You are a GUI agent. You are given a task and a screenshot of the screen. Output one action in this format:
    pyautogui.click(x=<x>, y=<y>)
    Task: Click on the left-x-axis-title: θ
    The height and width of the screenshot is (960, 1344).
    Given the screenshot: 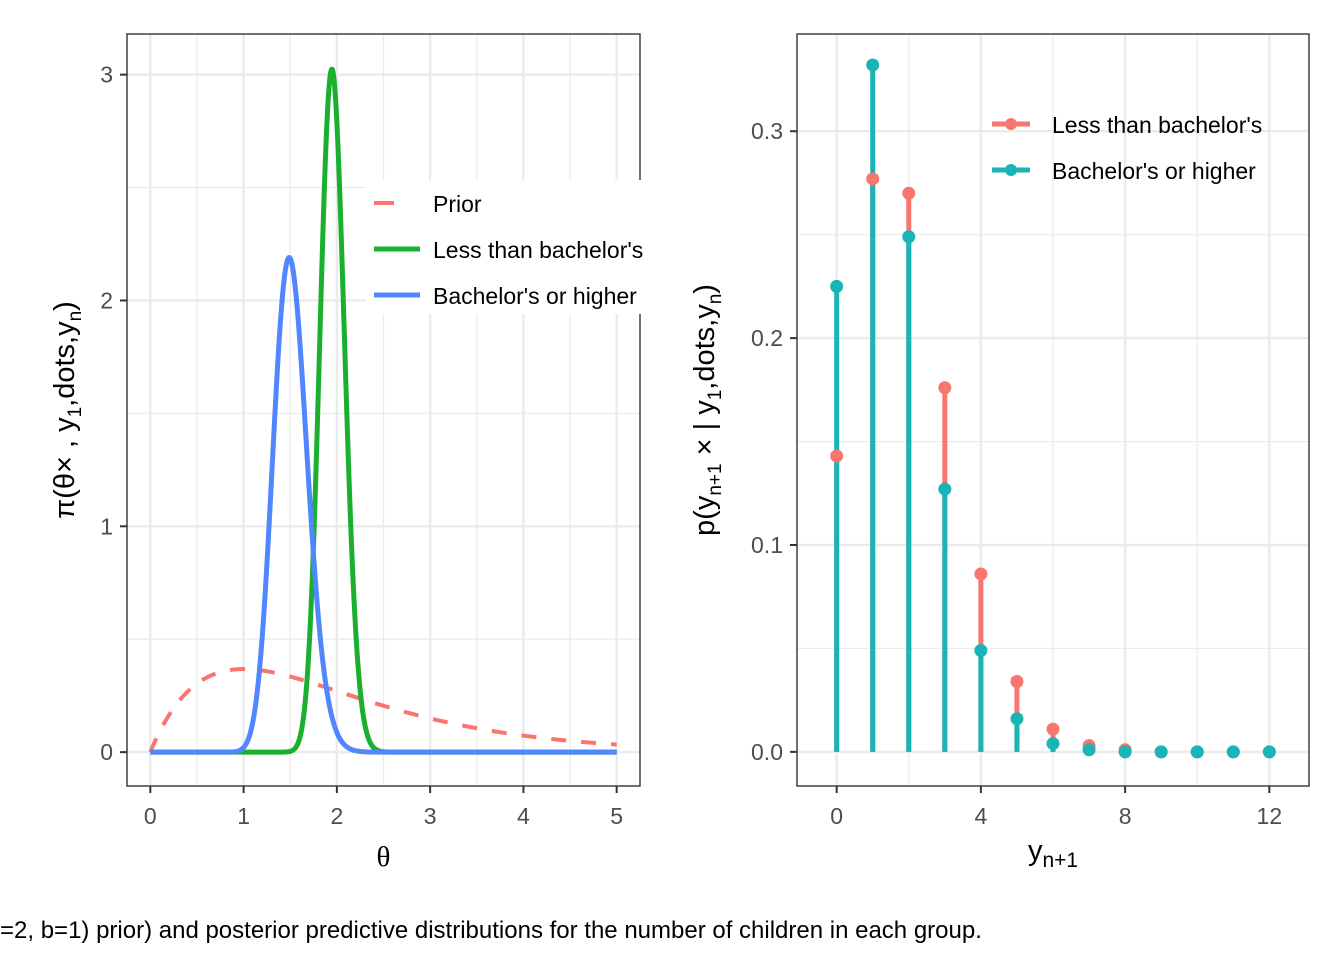 What is the action you would take?
    pyautogui.click(x=384, y=857)
    